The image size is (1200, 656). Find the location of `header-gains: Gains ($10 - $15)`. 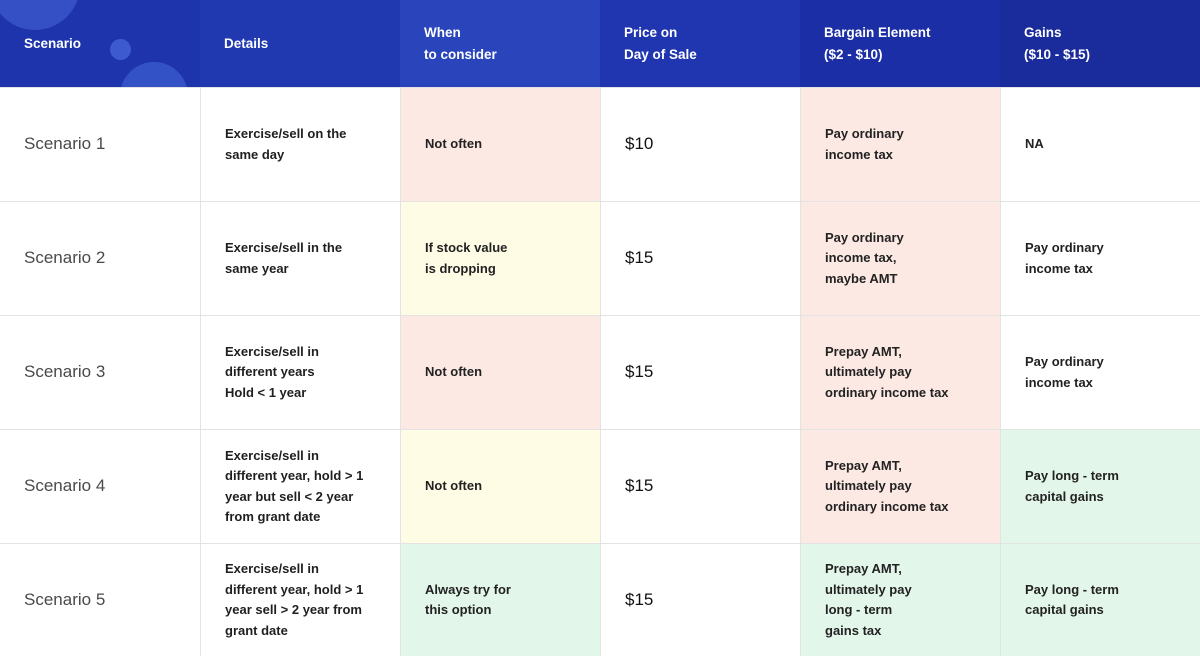

header-gains: Gains ($10 - $15) is located at coordinates (1100, 43).